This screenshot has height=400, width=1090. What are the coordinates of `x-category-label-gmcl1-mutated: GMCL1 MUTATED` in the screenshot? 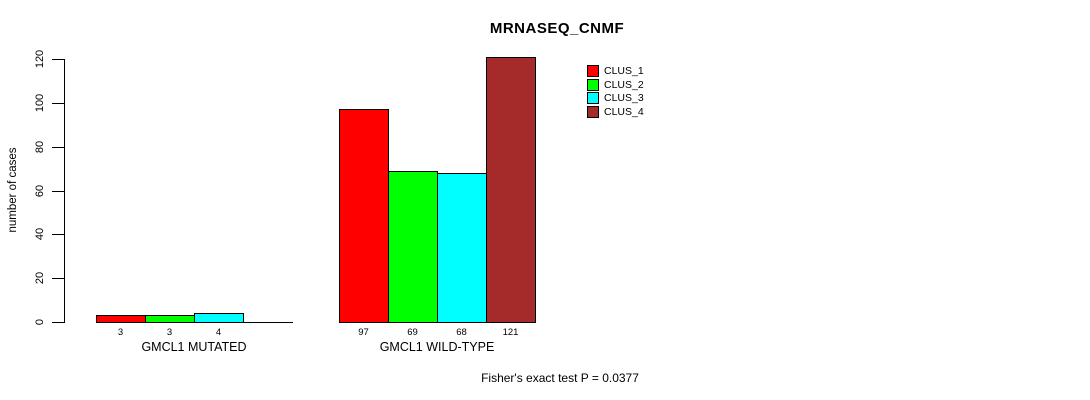 It's located at (194, 347).